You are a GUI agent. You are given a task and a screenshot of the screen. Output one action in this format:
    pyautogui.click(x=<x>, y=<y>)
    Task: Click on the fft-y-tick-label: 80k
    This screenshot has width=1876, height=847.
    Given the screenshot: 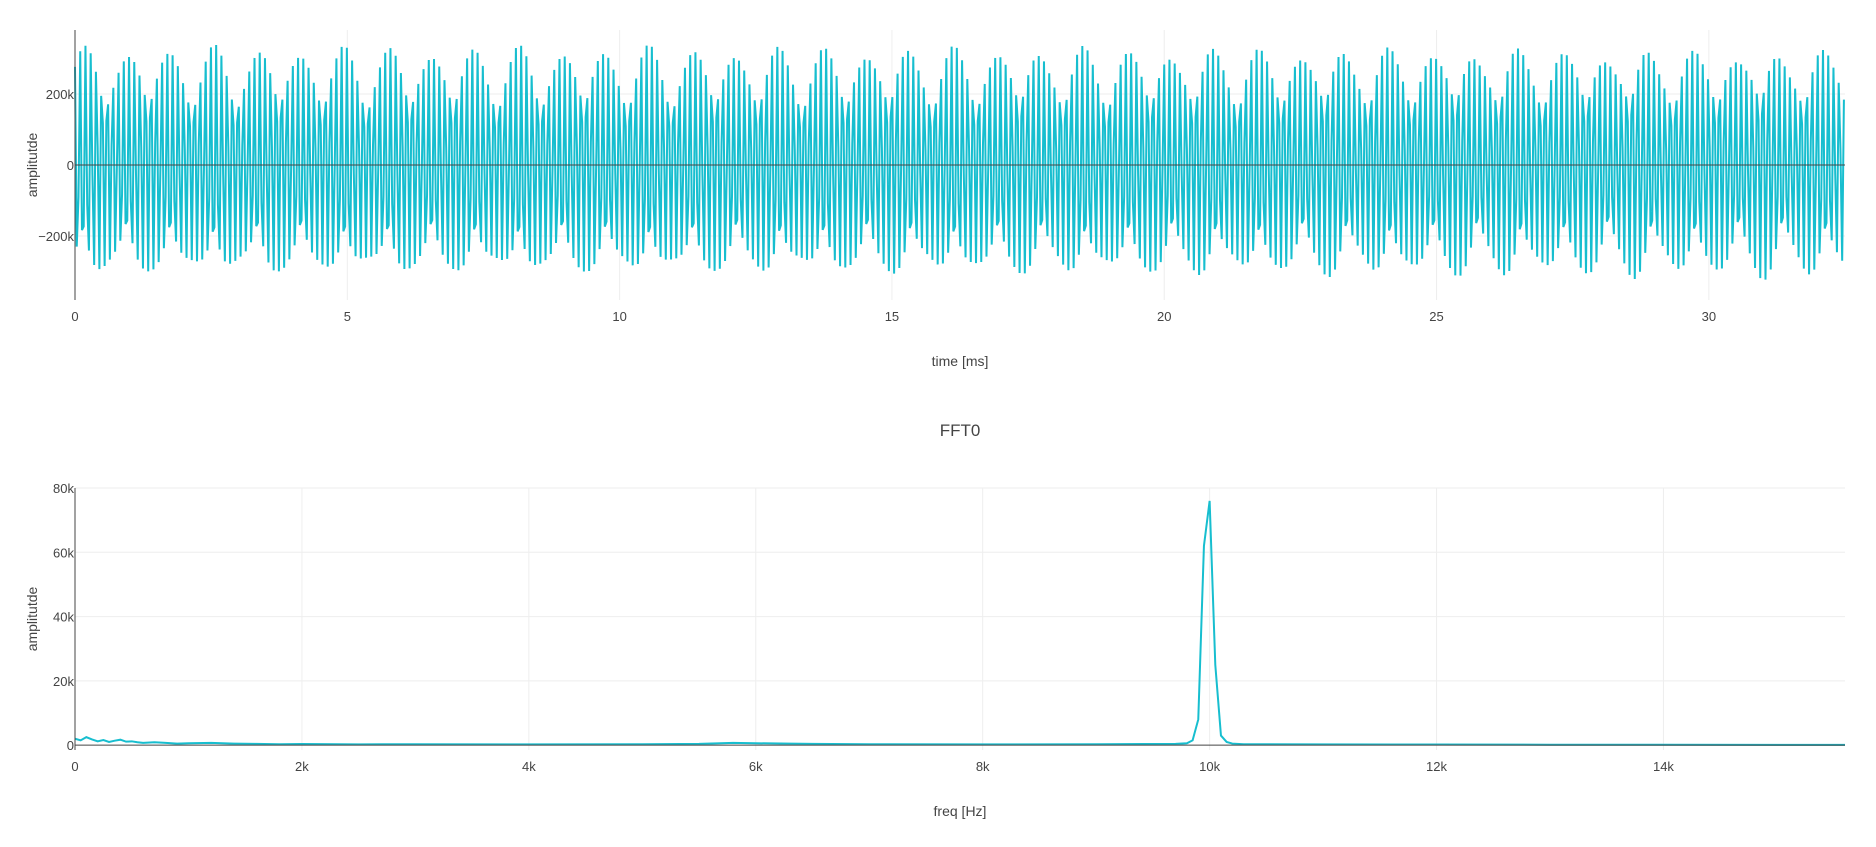 What is the action you would take?
    pyautogui.click(x=63, y=488)
    